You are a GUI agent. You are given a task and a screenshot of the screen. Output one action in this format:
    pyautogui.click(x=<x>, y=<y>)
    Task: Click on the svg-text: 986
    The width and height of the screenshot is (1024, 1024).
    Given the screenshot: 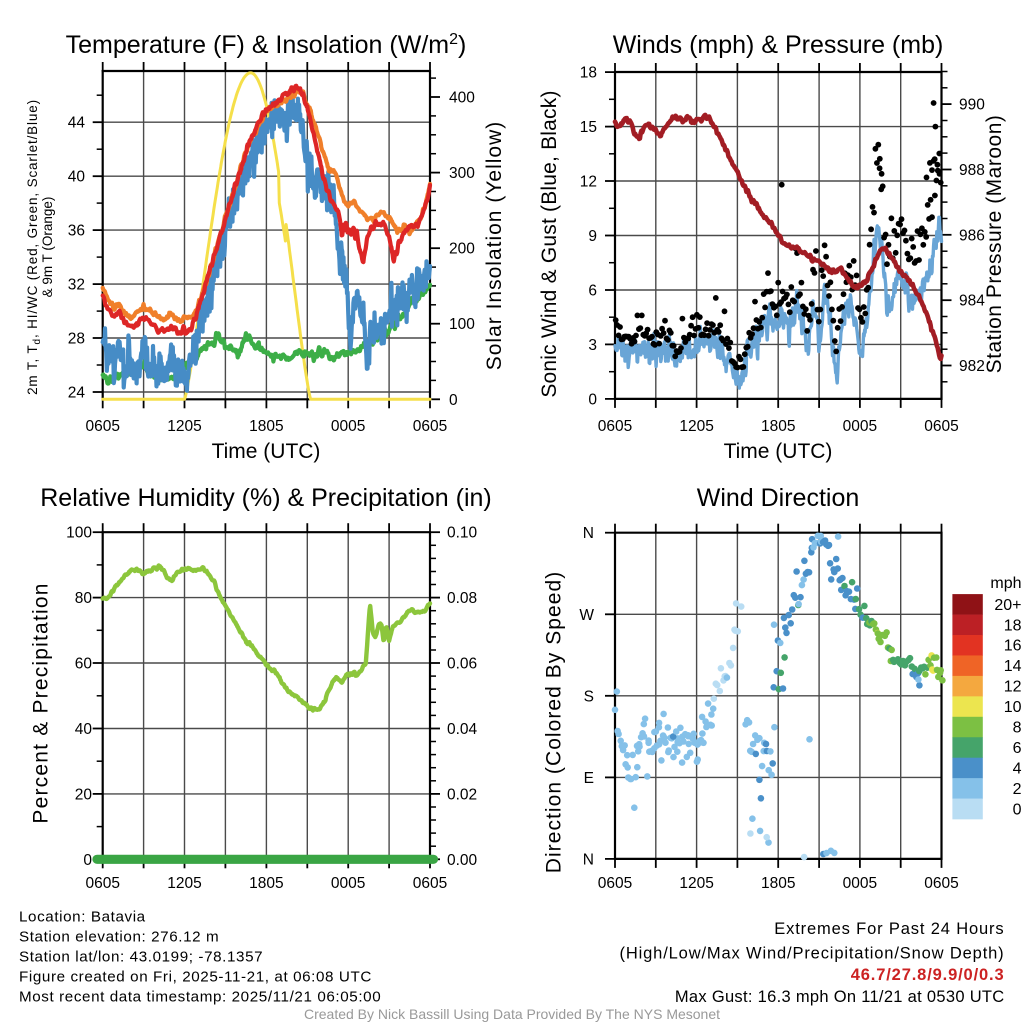 What is the action you would take?
    pyautogui.click(x=972, y=235)
    